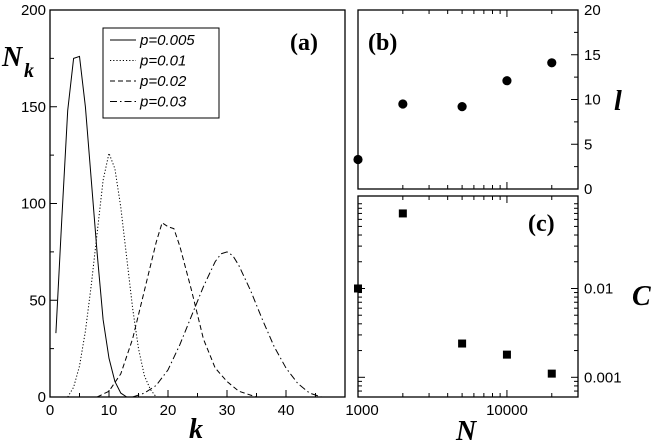 The width and height of the screenshot is (654, 444). What do you see at coordinates (361, 410) in the screenshot?
I see `panel-c-xtick-label: 1000` at bounding box center [361, 410].